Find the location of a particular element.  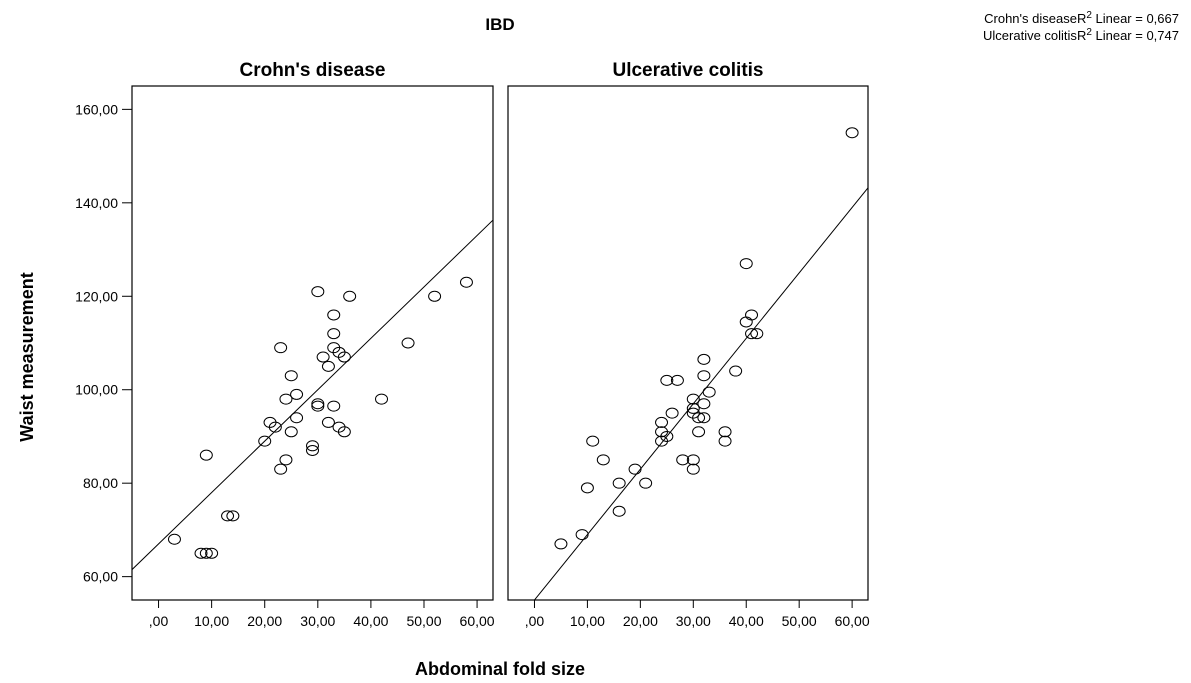

y-tick-label: 160,00 is located at coordinates (96, 109).